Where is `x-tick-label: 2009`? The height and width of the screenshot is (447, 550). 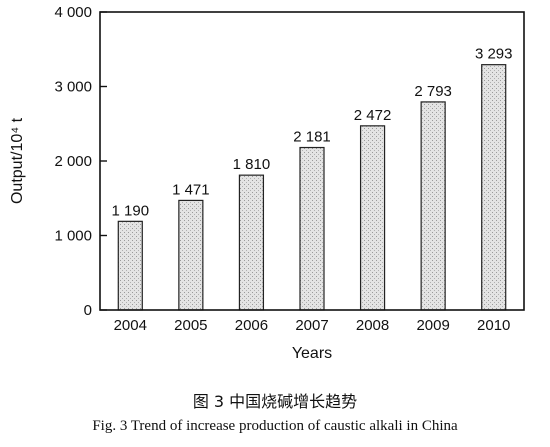 x-tick-label: 2009 is located at coordinates (432, 325).